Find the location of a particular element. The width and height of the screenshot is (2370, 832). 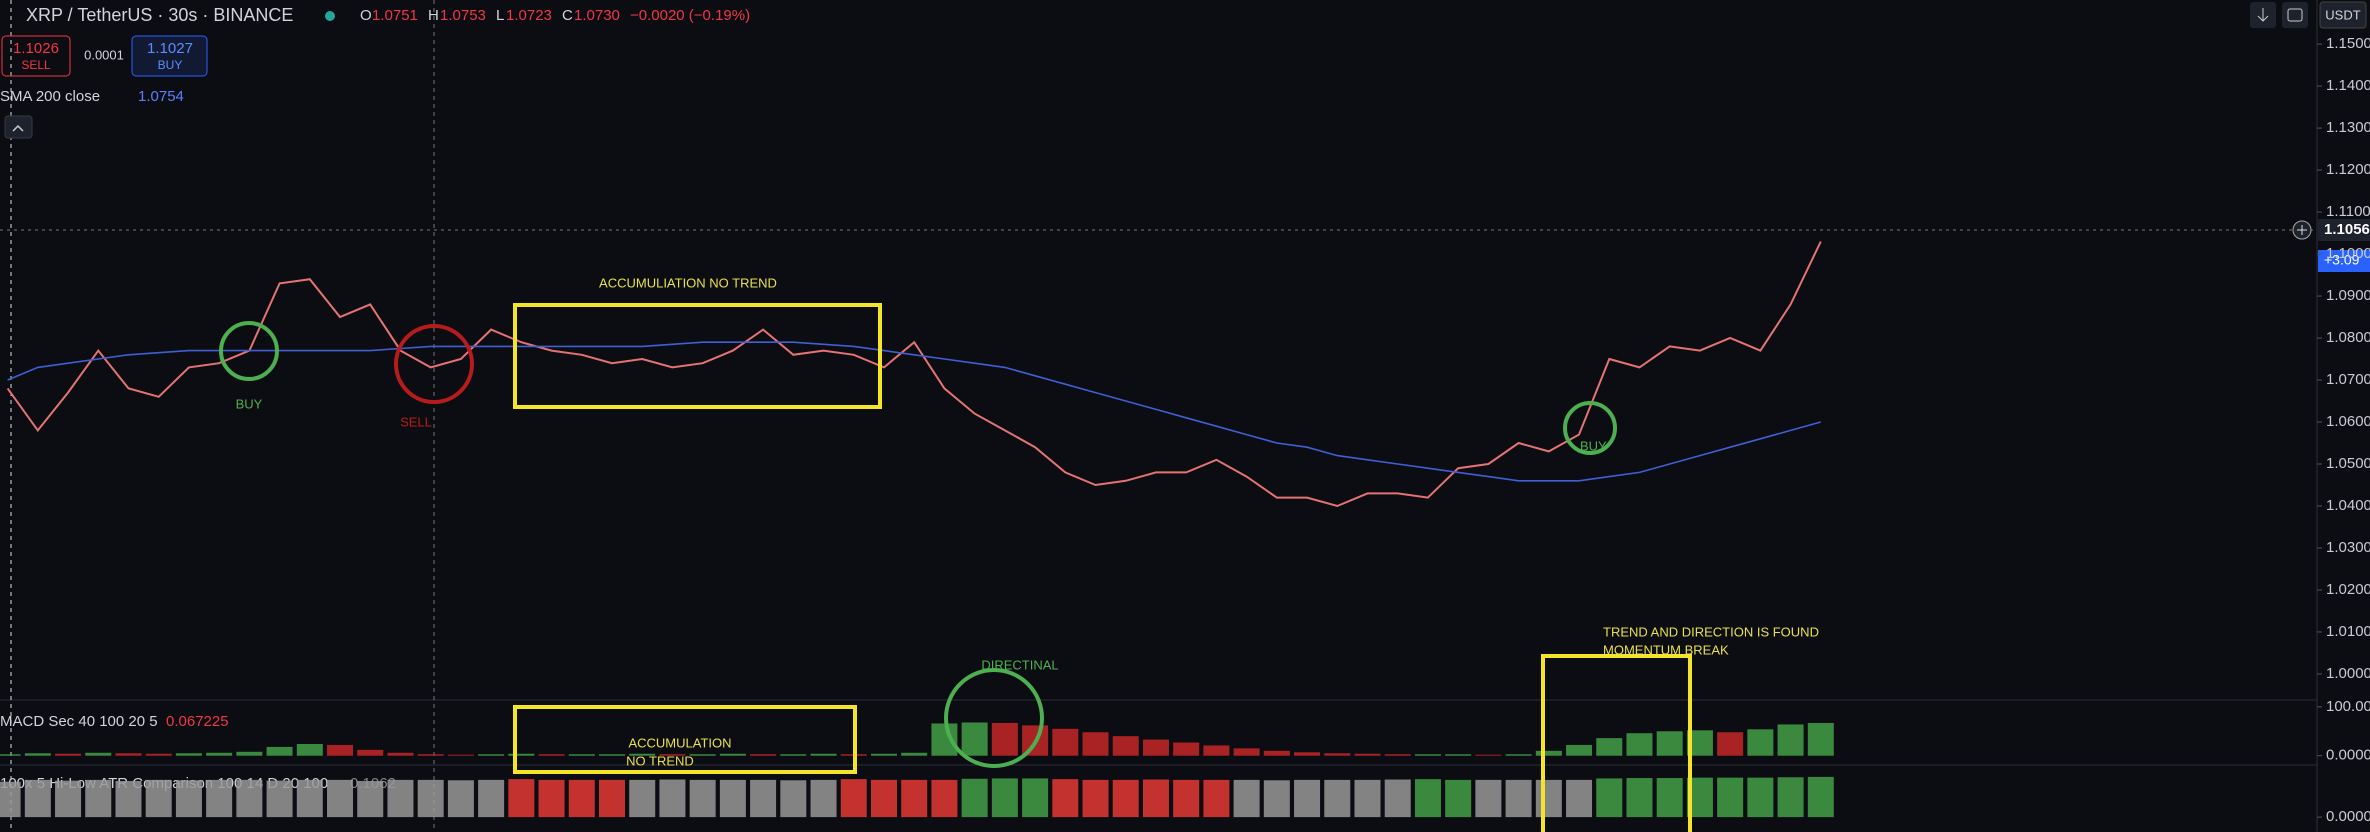

collapse-icon is located at coordinates (18, 128).